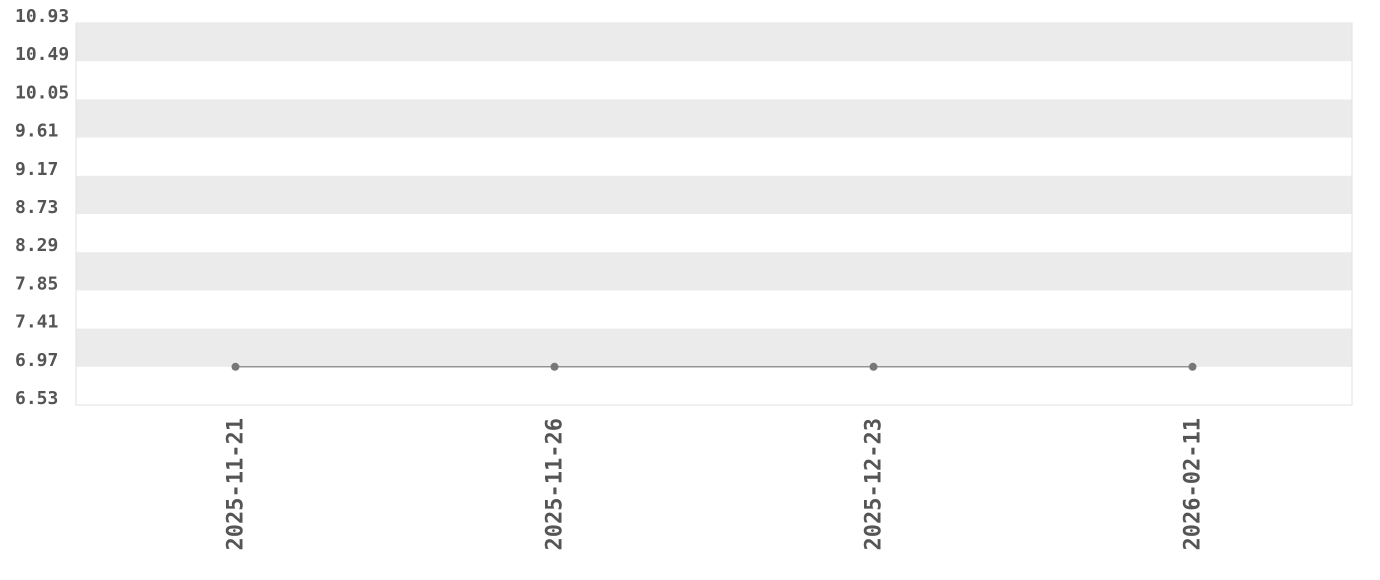 This screenshot has width=1380, height=580. What do you see at coordinates (42, 92) in the screenshot?
I see `y-tick-label: 10.05` at bounding box center [42, 92].